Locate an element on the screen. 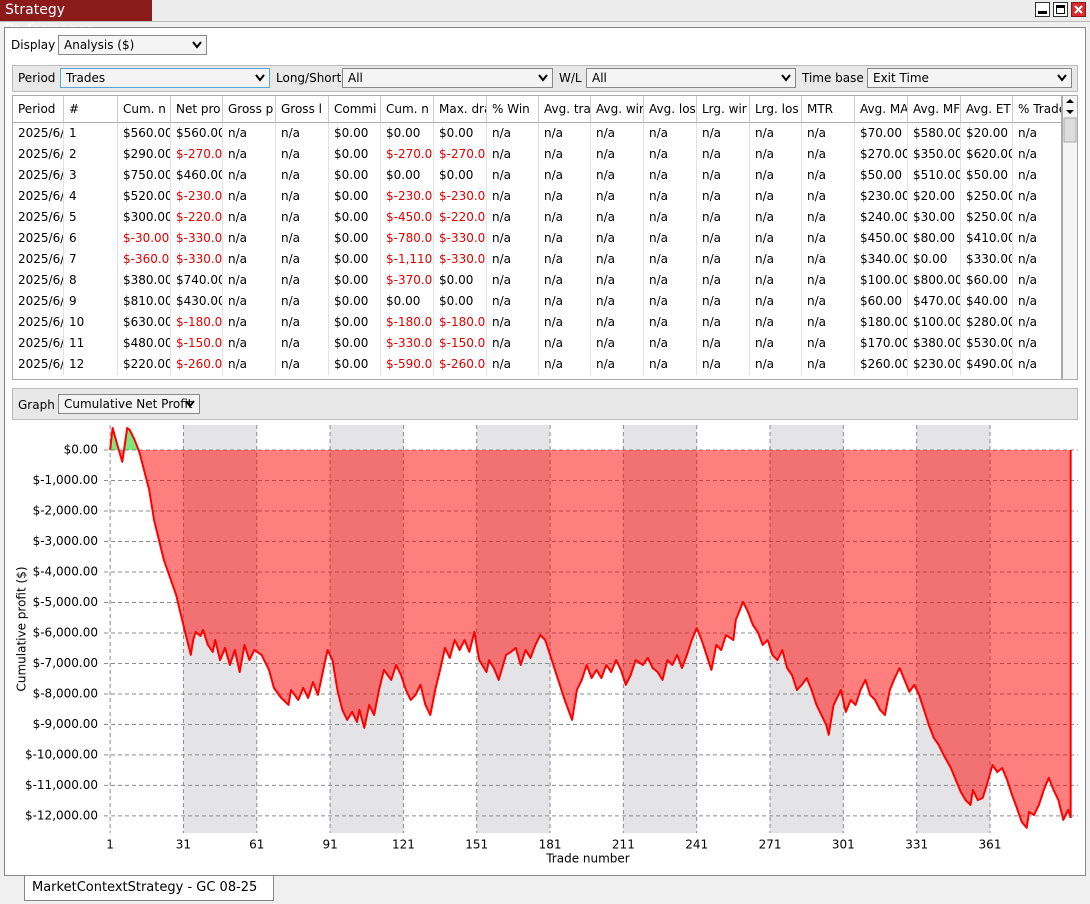  table-cell: $300.00 is located at coordinates (144, 217).